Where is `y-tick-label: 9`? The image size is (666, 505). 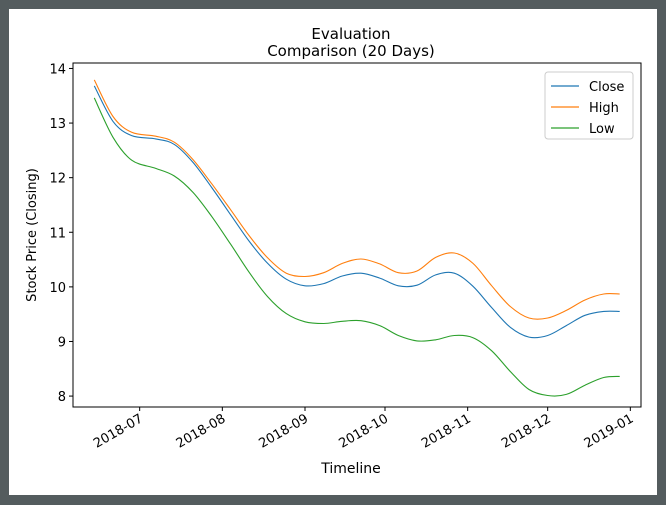
y-tick-label: 9 is located at coordinates (62, 342).